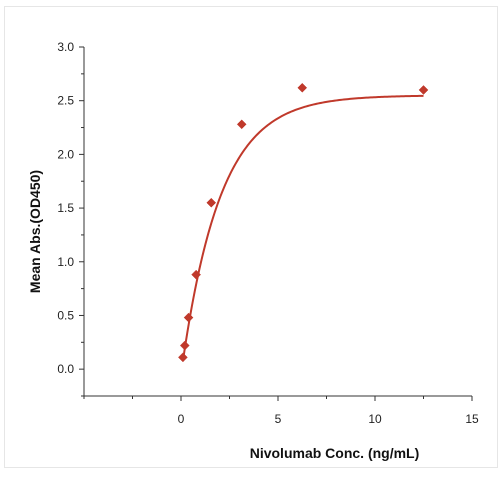 The image size is (504, 481). Describe the element at coordinates (335, 453) in the screenshot. I see `x-axis-title: Nivolumab Conc. (ng/mL)` at that location.